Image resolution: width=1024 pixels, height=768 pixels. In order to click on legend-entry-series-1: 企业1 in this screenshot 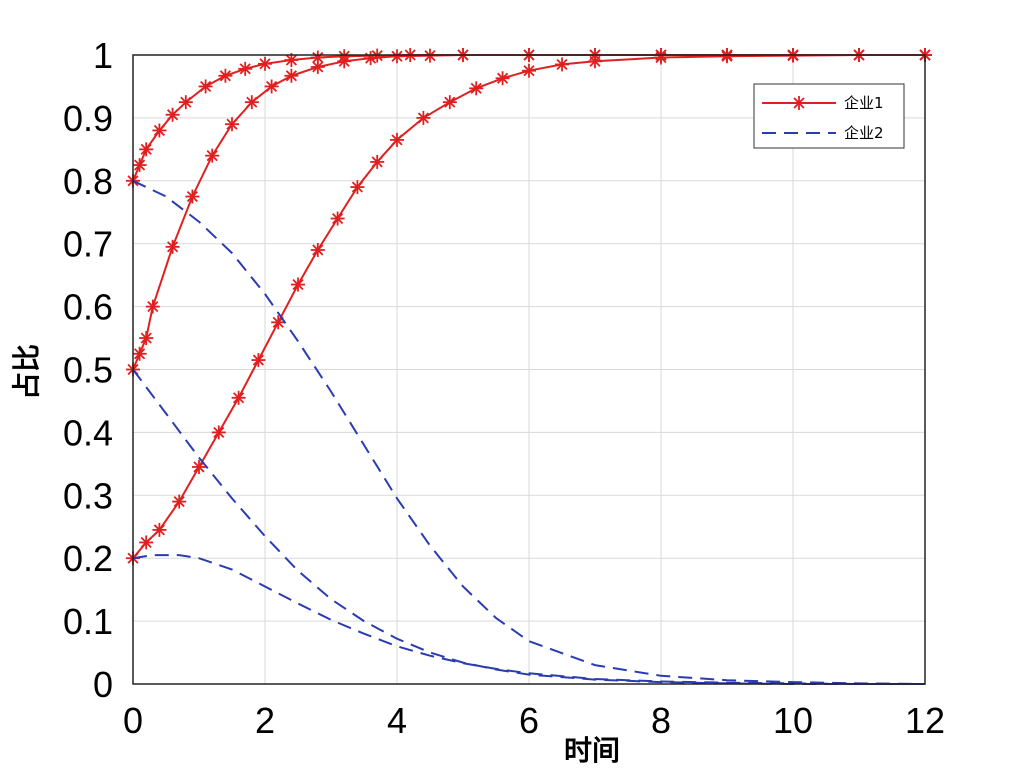, I will do `click(864, 103)`.